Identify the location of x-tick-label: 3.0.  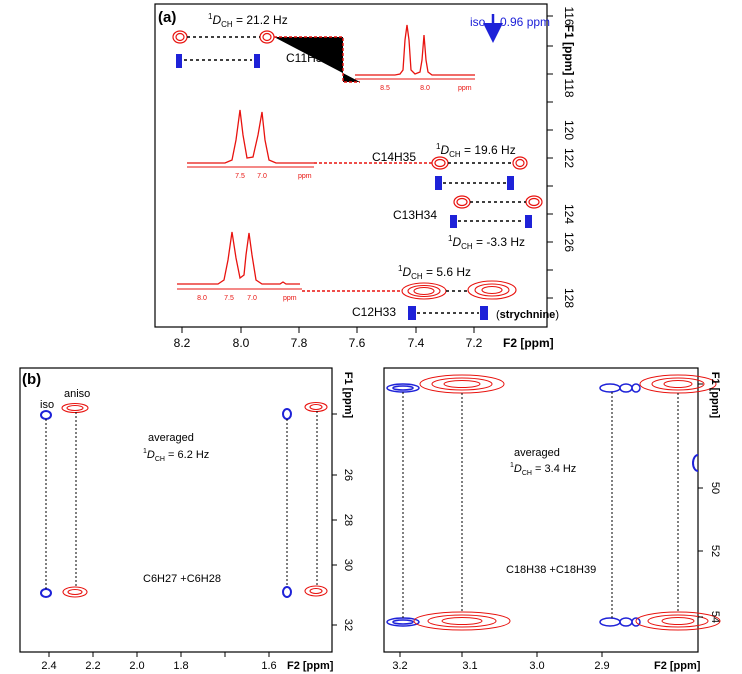
(536, 666).